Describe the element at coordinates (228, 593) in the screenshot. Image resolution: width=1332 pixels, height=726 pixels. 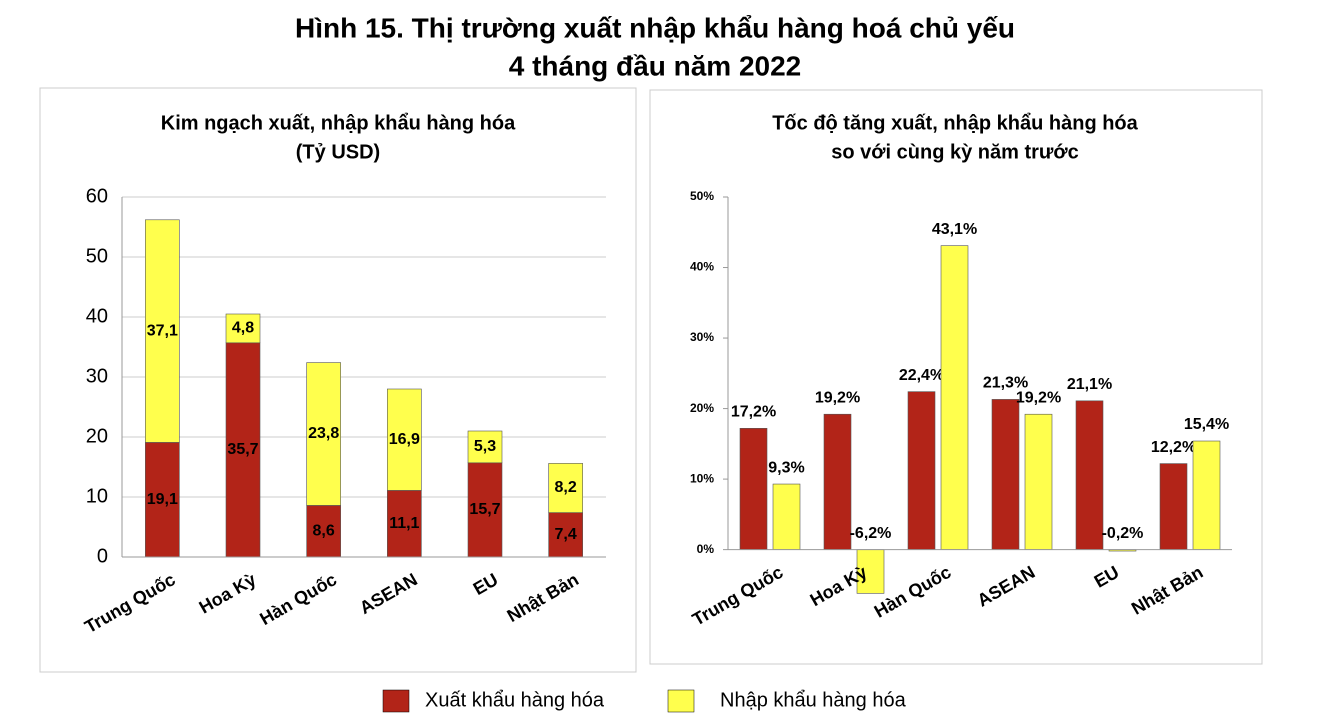
I see `x-tick-label: Hoa Kỳ` at that location.